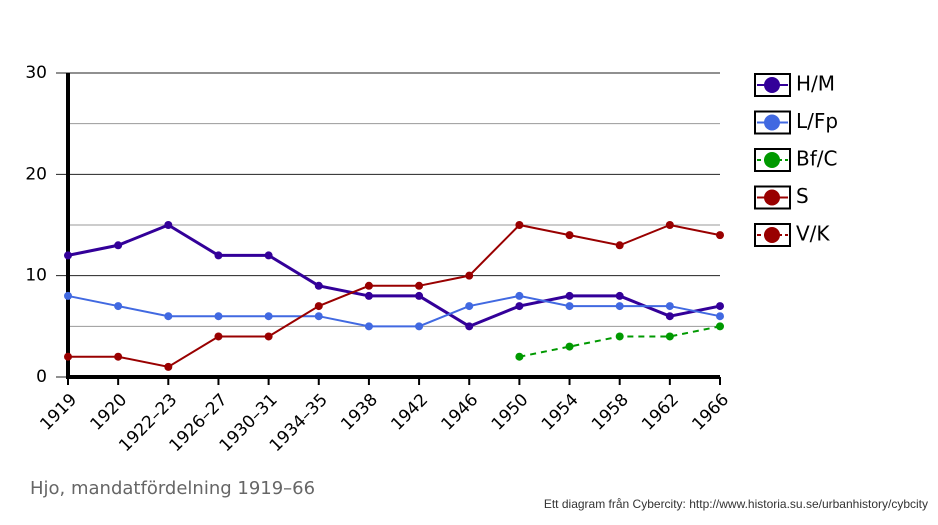 The image size is (938, 525). I want to click on legend-label: V/K, so click(813, 234).